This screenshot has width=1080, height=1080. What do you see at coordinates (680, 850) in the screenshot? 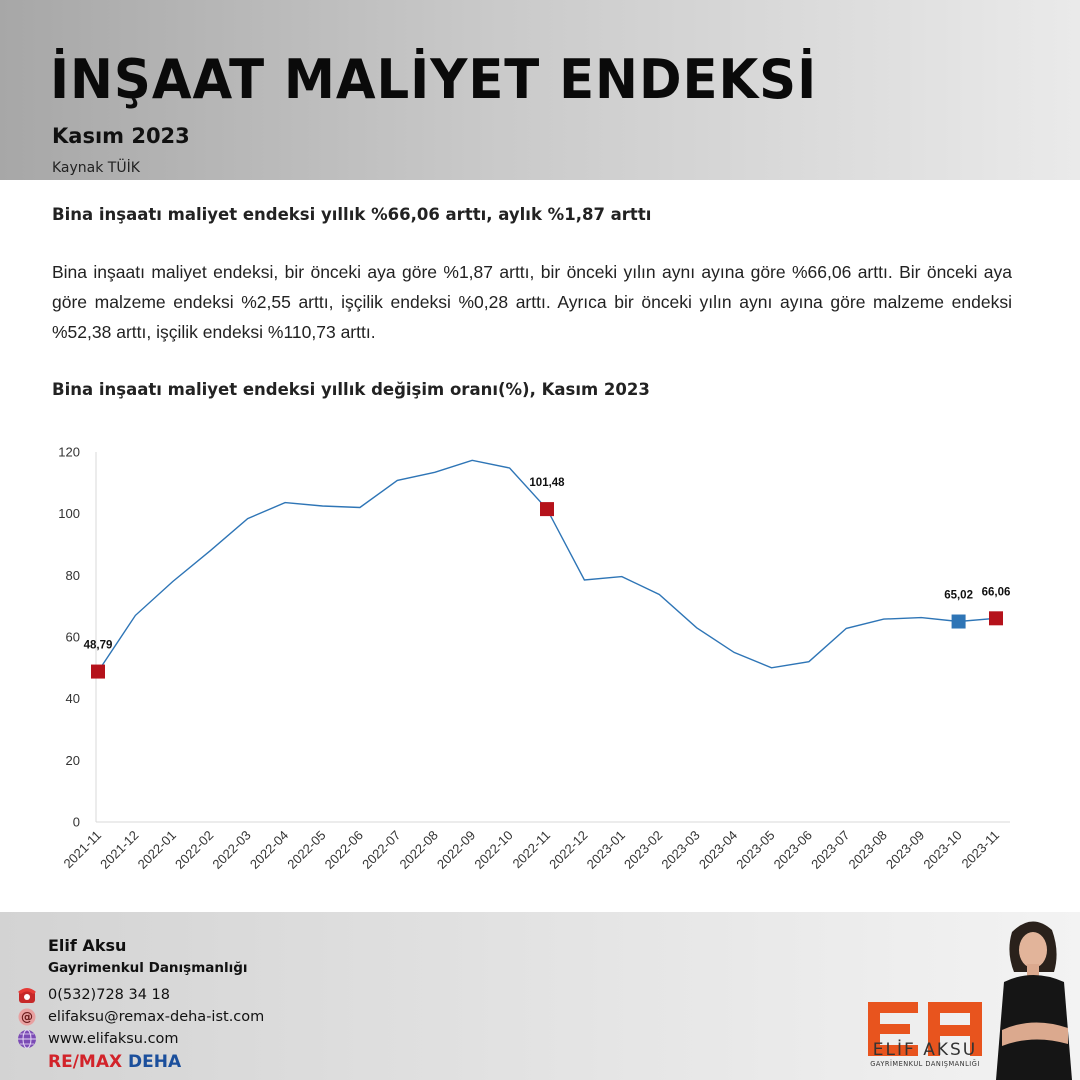
I see `x-tick-label: 2023-03` at bounding box center [680, 850].